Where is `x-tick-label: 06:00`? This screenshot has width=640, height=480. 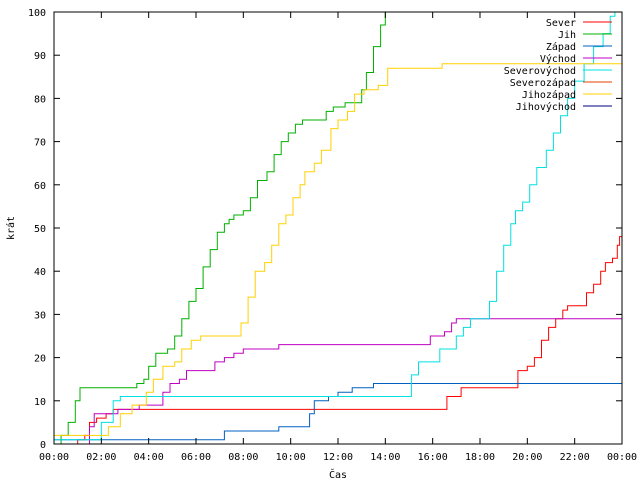 x-tick-label: 06:00 is located at coordinates (196, 457).